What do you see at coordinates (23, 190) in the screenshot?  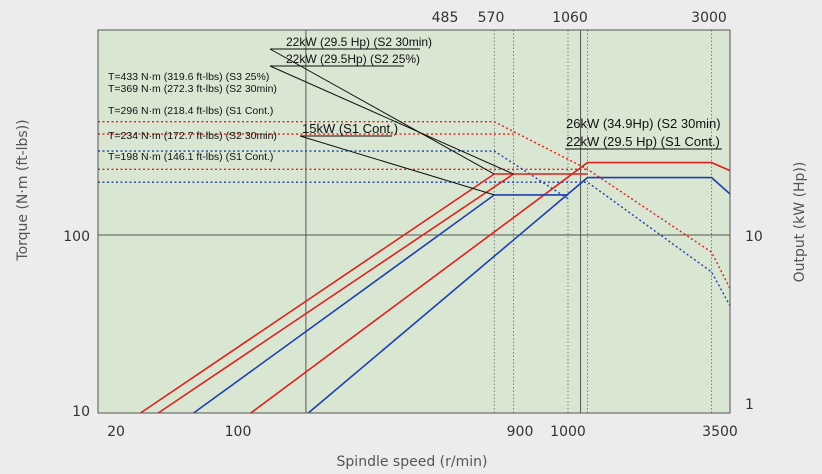 I see `y-axis-title-left: Torque (N·m (ft-lbs))` at bounding box center [23, 190].